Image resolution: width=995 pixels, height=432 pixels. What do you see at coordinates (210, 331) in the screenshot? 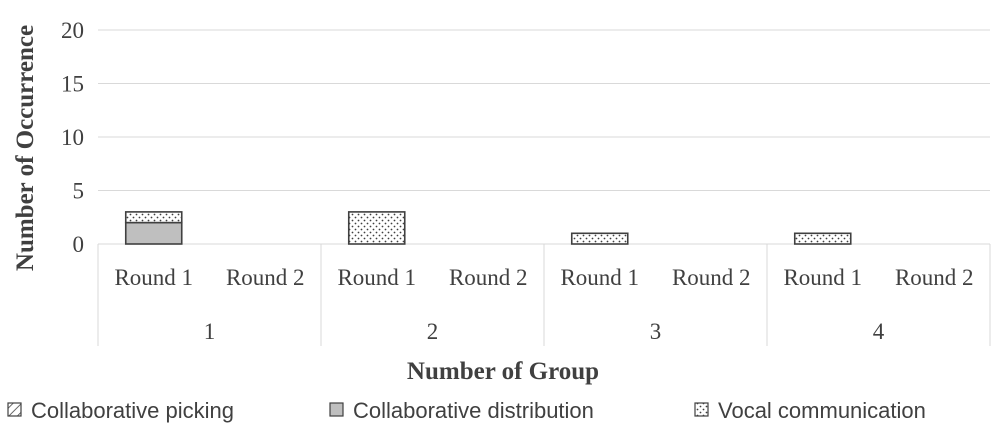
I see `group-label: 1` at bounding box center [210, 331].